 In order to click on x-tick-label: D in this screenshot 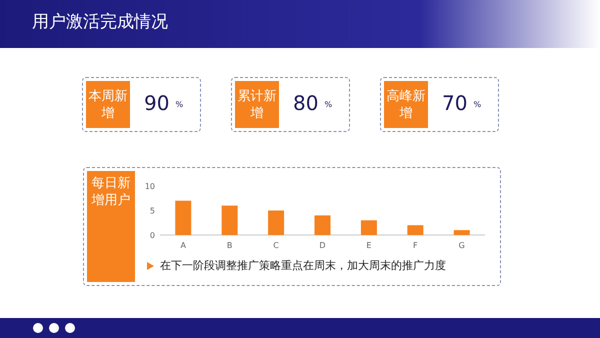, I will do `click(322, 245)`.